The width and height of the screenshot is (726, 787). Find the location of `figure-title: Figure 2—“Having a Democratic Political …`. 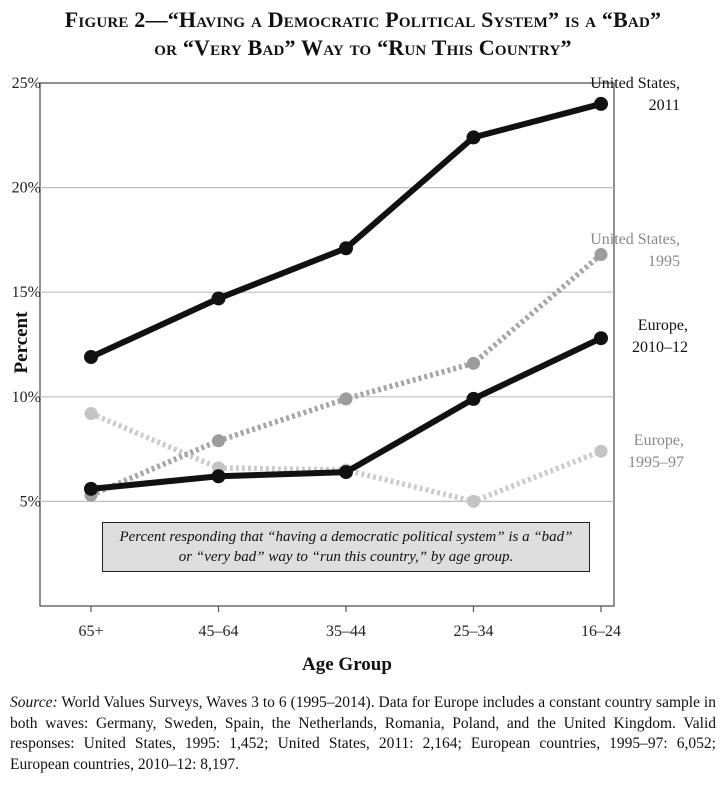

figure-title: Figure 2—“Having a Democratic Political … is located at coordinates (363, 34).